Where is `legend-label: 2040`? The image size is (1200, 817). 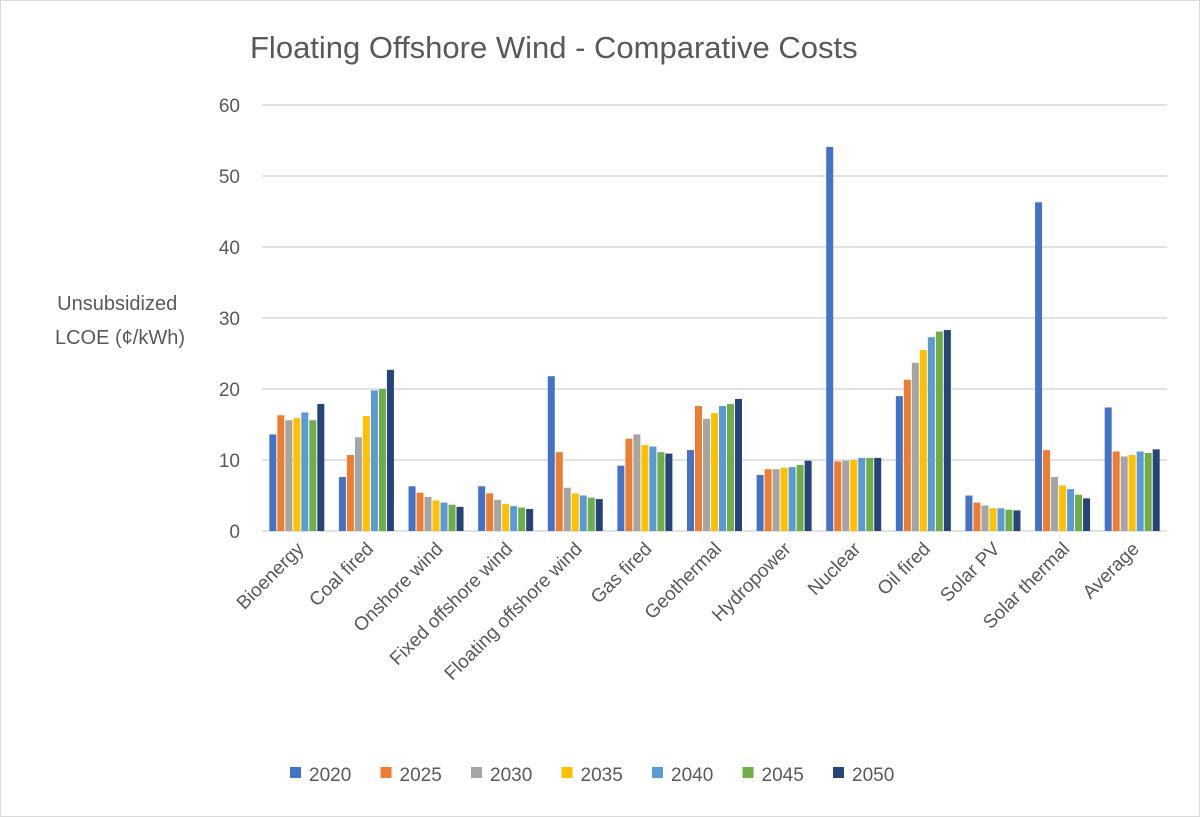
legend-label: 2040 is located at coordinates (692, 775).